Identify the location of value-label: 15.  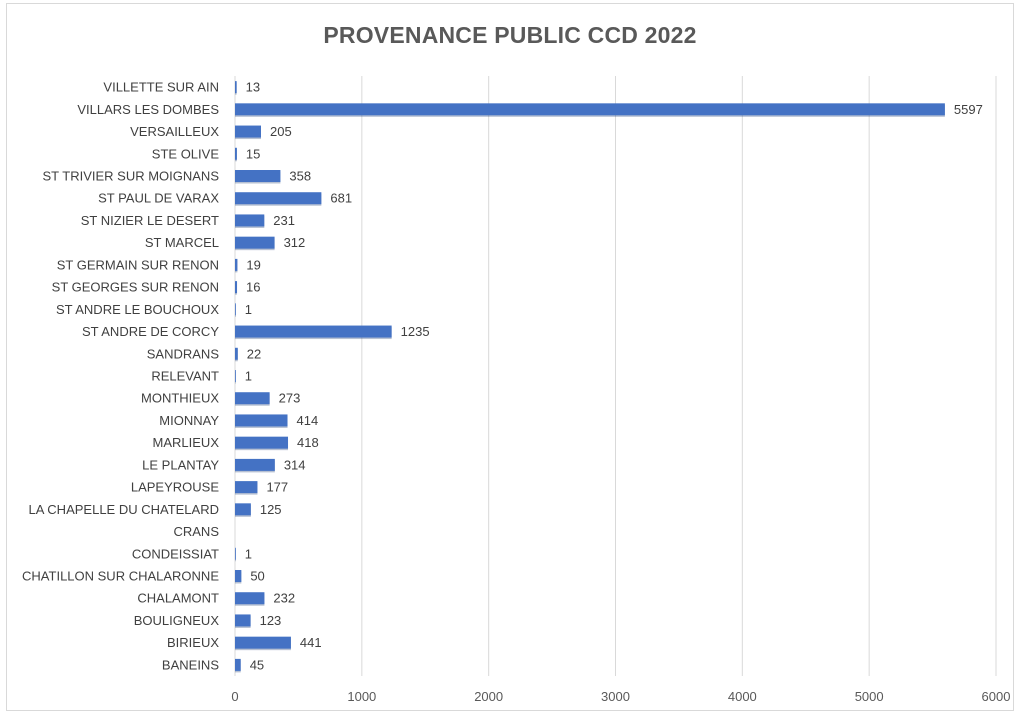
(253, 153).